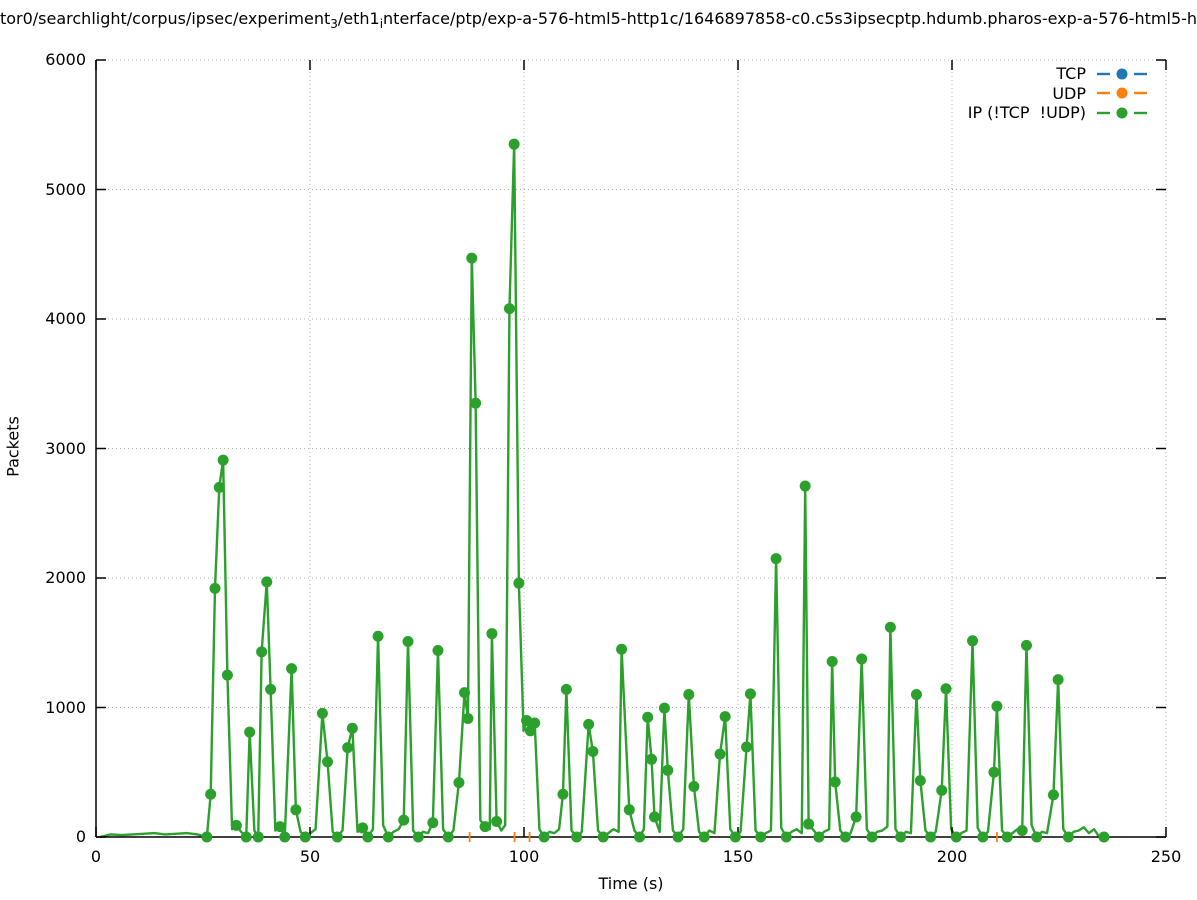 This screenshot has height=900, width=1197. What do you see at coordinates (358, 18) in the screenshot?
I see `chart-title-segment: /eth1` at bounding box center [358, 18].